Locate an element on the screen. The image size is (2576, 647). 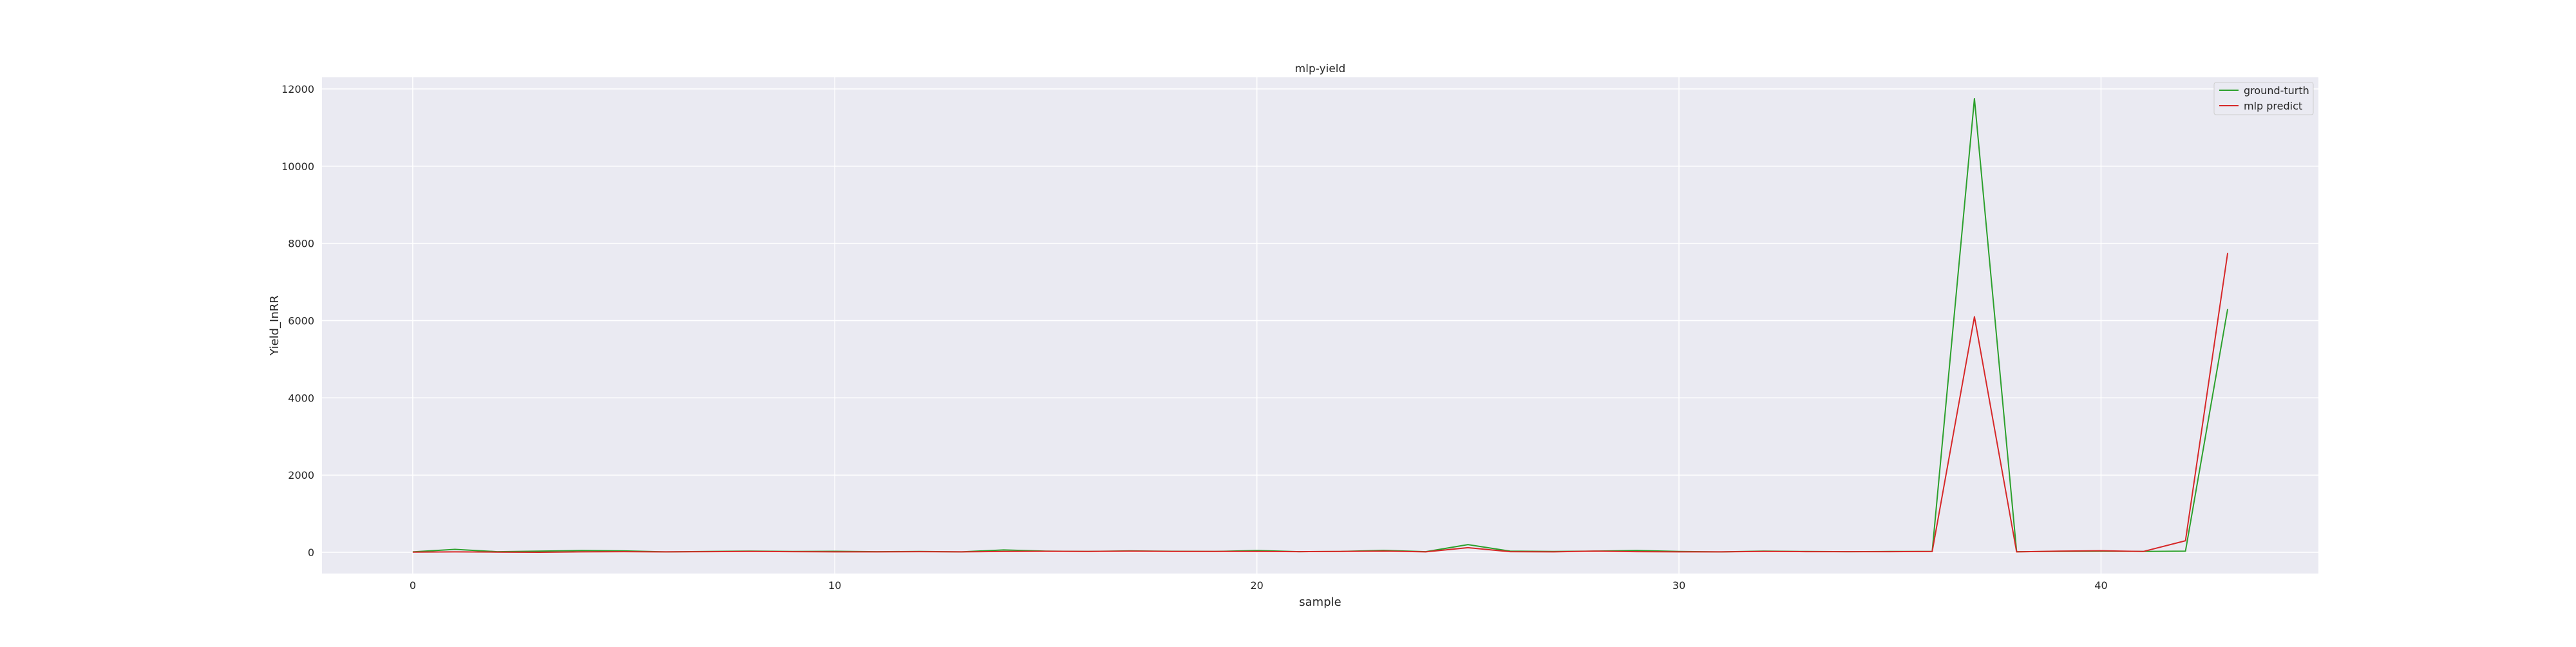
y-tick-label: 4000 is located at coordinates (301, 398).